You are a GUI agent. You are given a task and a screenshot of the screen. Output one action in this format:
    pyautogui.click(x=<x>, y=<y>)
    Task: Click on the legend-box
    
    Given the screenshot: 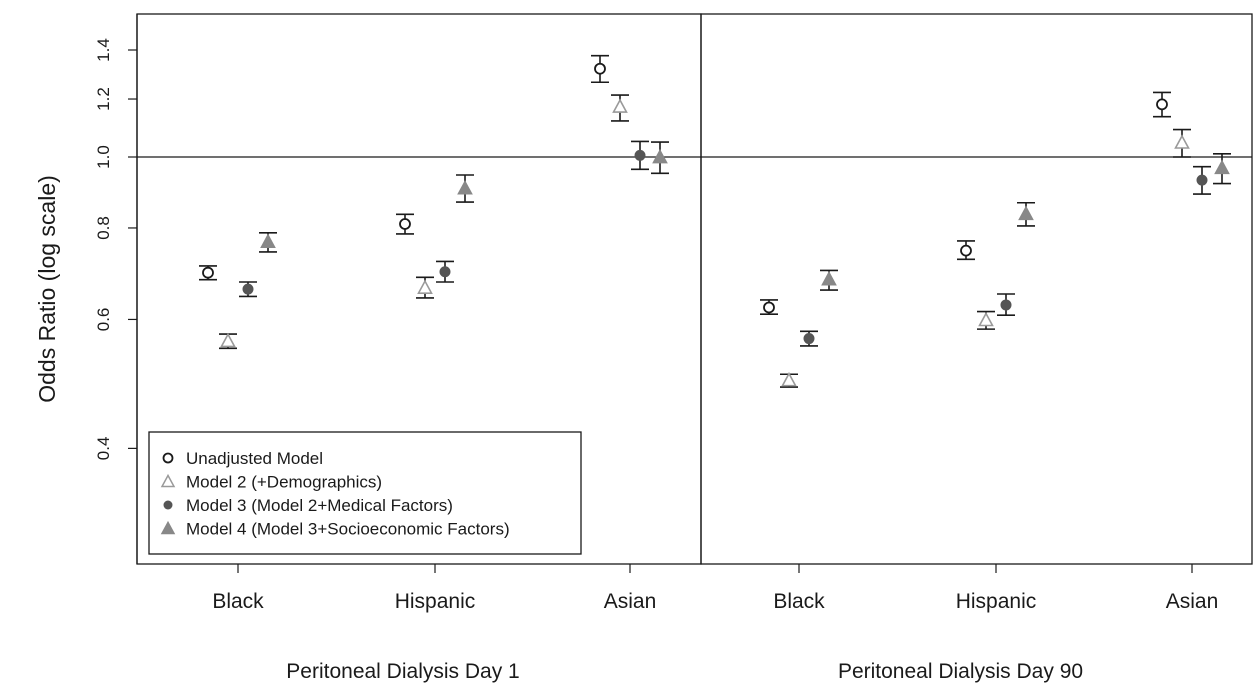 What is the action you would take?
    pyautogui.click(x=365, y=493)
    